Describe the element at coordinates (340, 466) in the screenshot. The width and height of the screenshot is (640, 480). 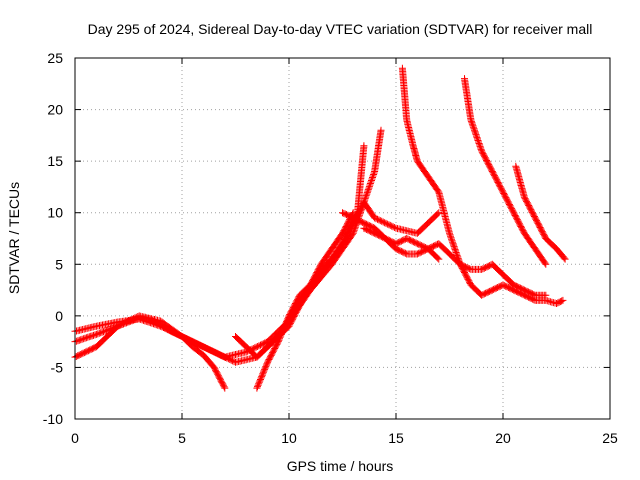
I see `x-axis-title: GPS time / hours` at that location.